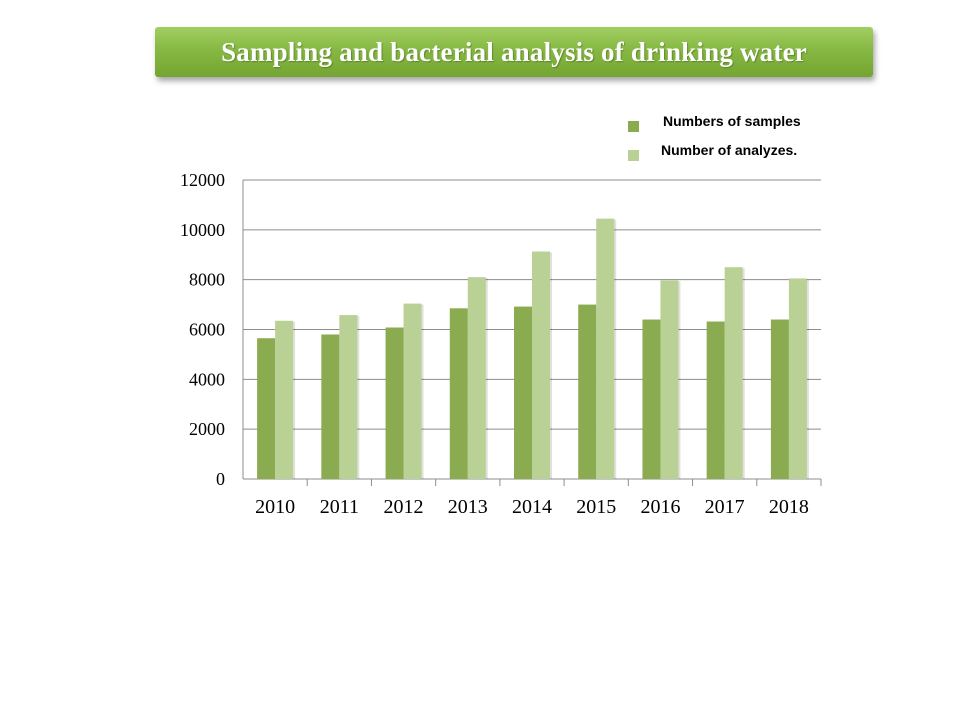 Image resolution: width=960 pixels, height=720 pixels. What do you see at coordinates (732, 121) in the screenshot?
I see `legend-label-samples: Numbers of samples` at bounding box center [732, 121].